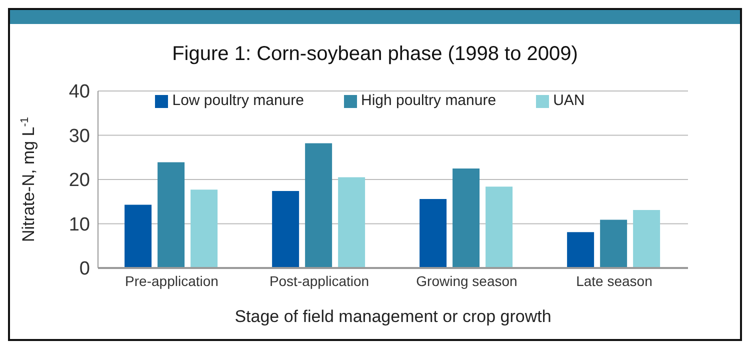  What do you see at coordinates (79, 181) in the screenshot?
I see `y-tick-label: 20` at bounding box center [79, 181].